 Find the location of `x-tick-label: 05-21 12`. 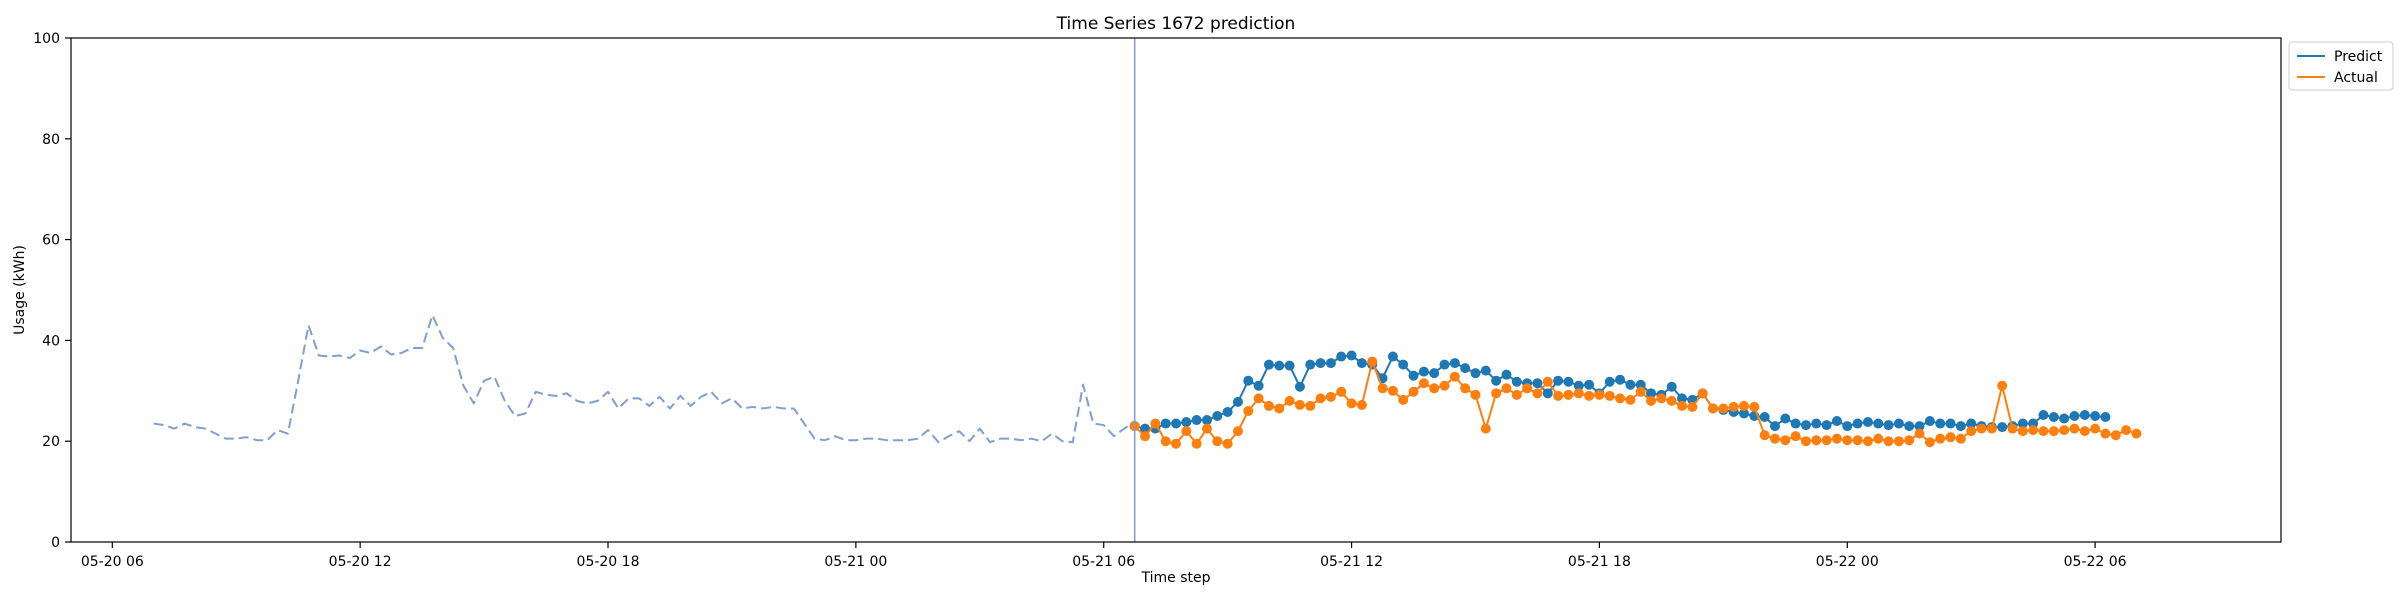

x-tick-label: 05-21 12 is located at coordinates (1351, 562).